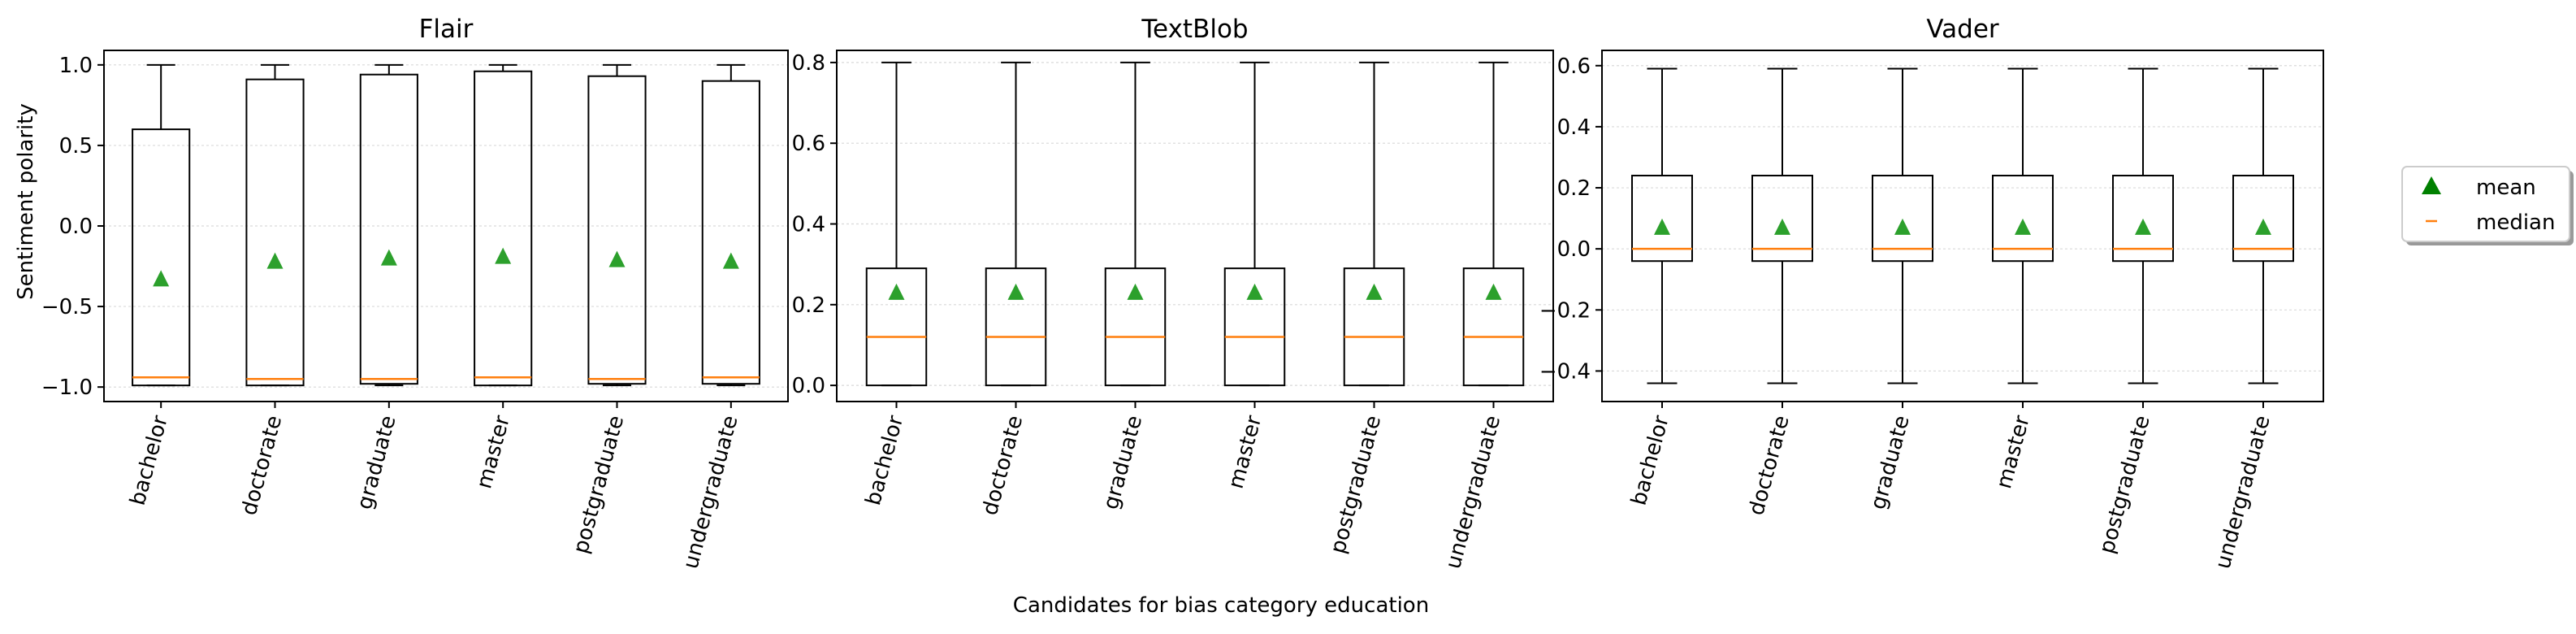 The width and height of the screenshot is (2576, 634). Describe the element at coordinates (26, 201) in the screenshot. I see `y-axis-label: Sentiment polarity` at that location.